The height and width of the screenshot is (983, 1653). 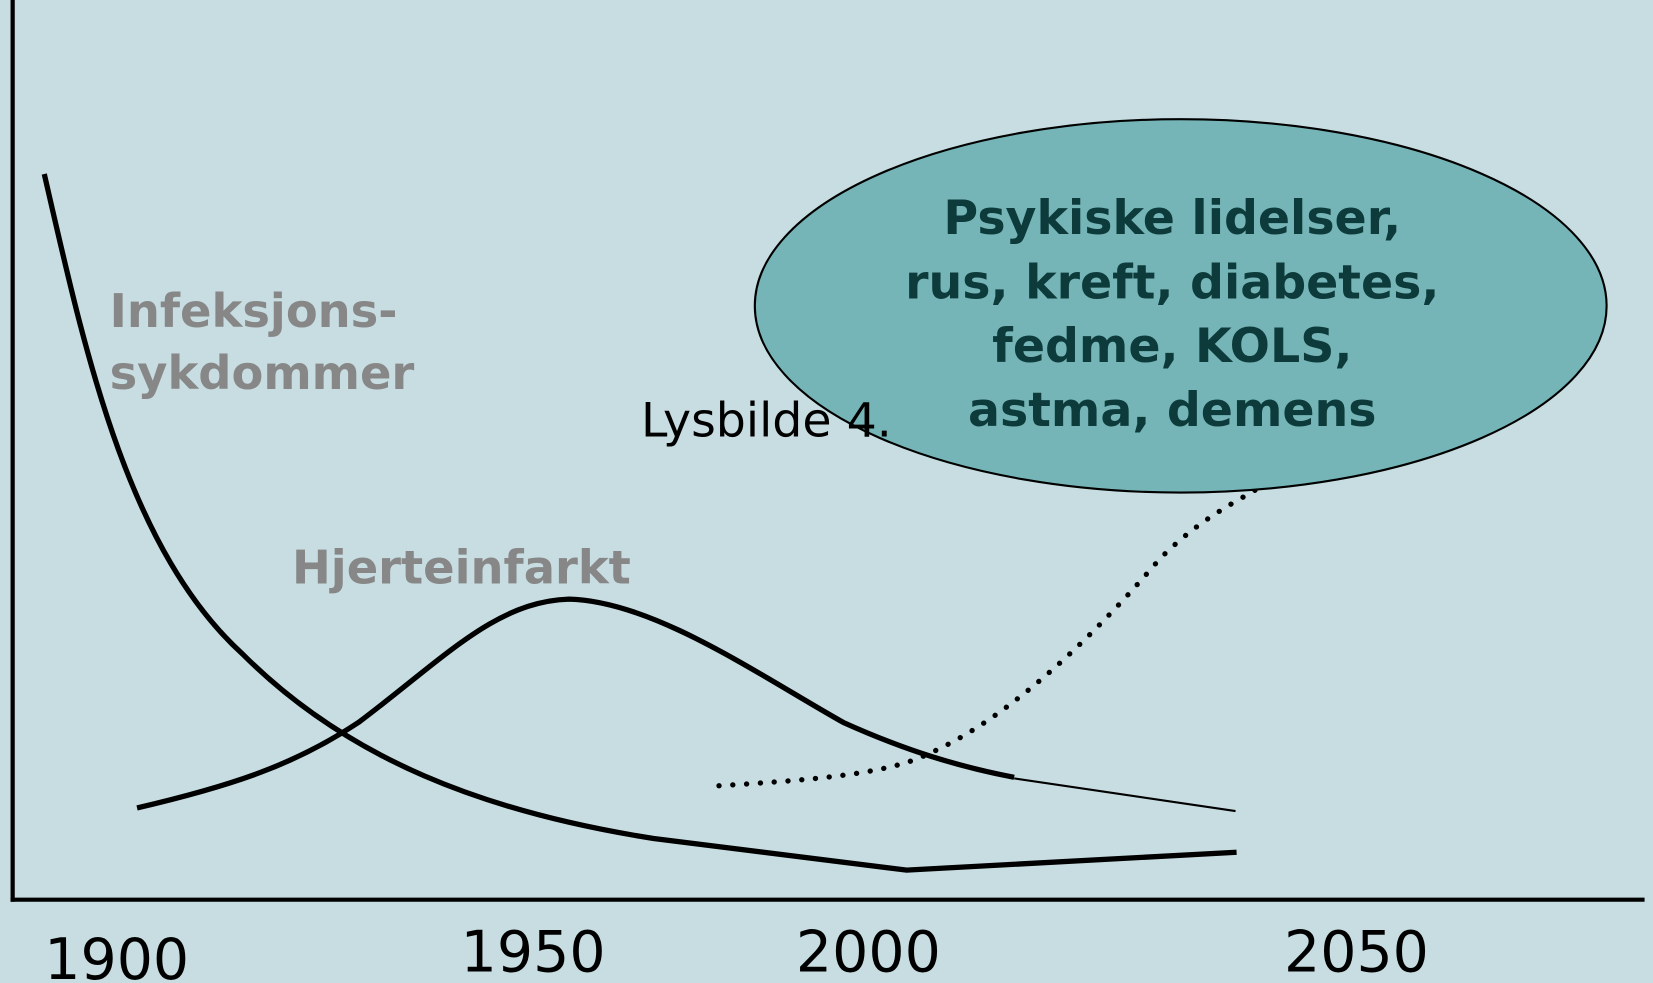 I want to click on bubble-text: fedme, KOLS,, so click(x=1172, y=346).